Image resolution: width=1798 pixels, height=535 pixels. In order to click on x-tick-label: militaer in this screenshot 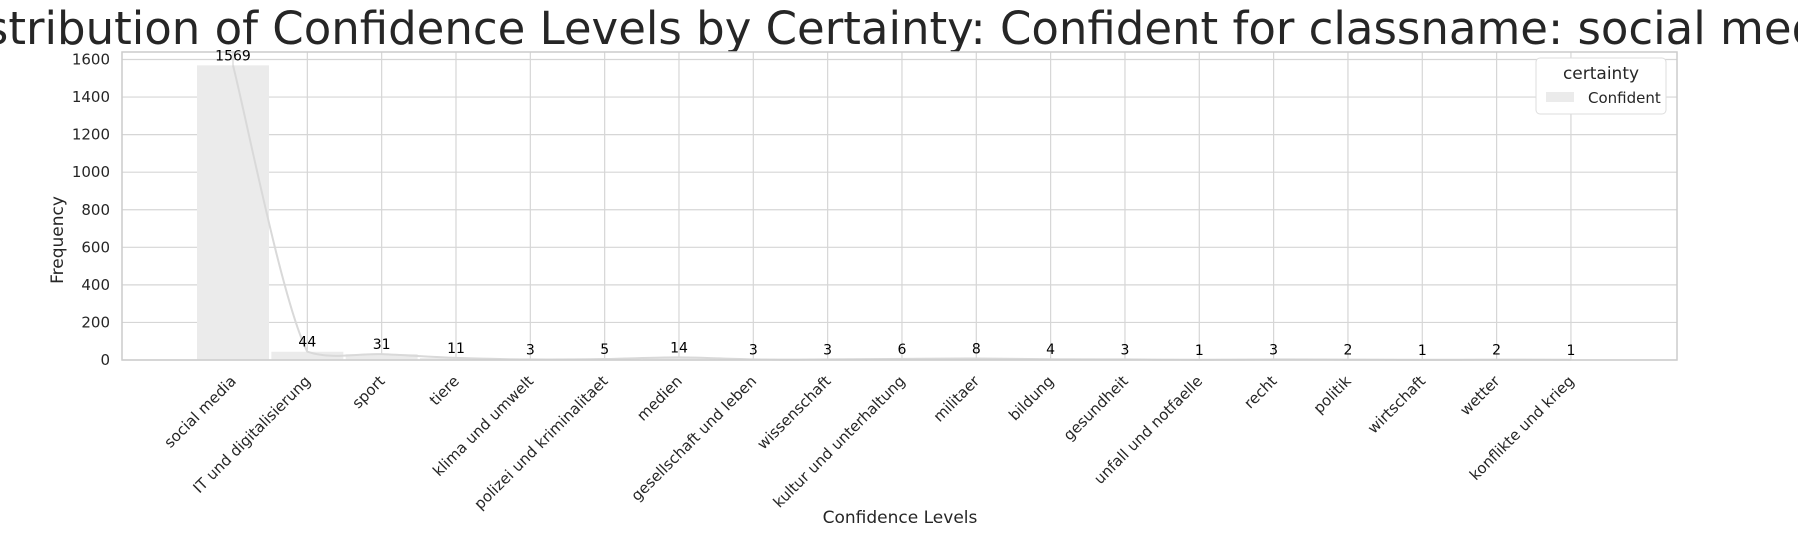, I will do `click(957, 399)`.